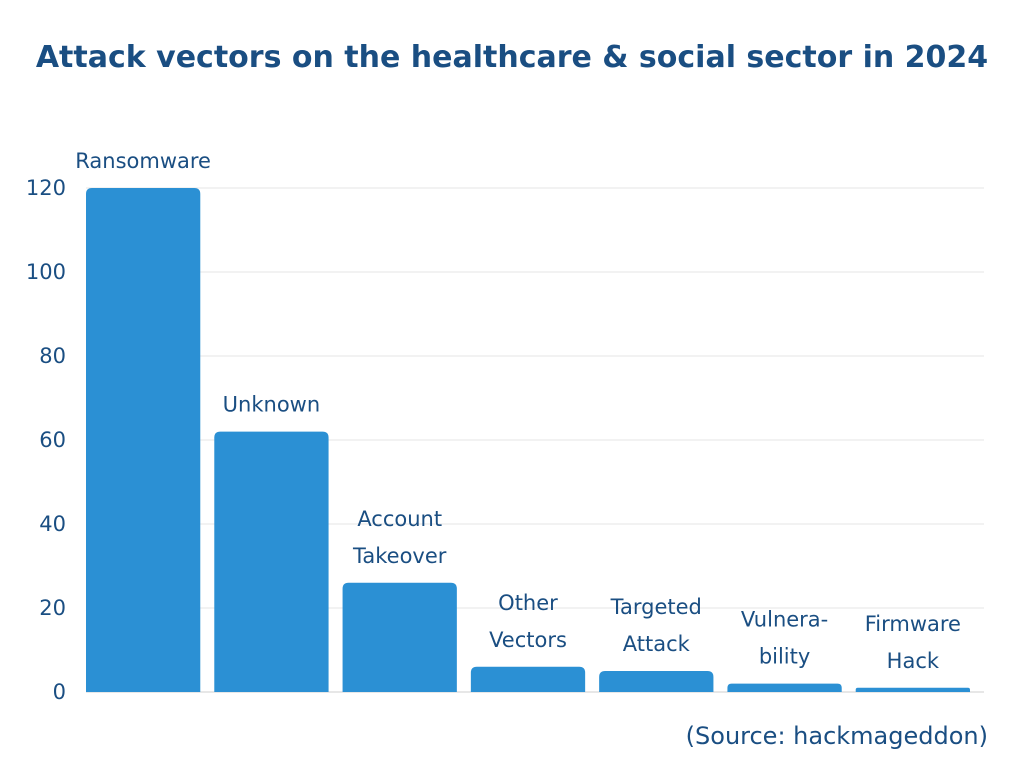  Describe the element at coordinates (59, 692) in the screenshot. I see `y-tick-label: 0` at that location.